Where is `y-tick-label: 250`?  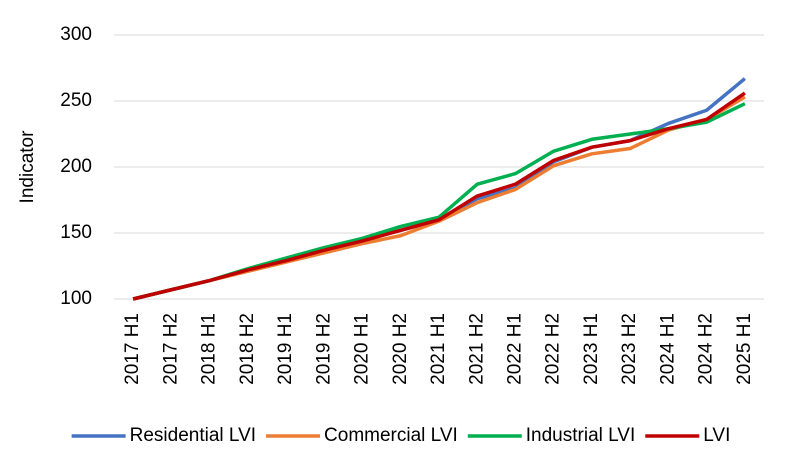 y-tick-label: 250 is located at coordinates (76, 100).